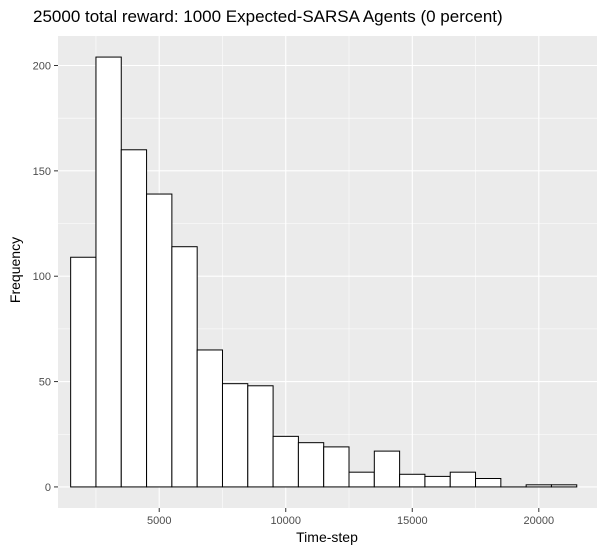 The height and width of the screenshot is (552, 605). I want to click on x-axis: 5000 10000 15000 20000, so click(350, 517).